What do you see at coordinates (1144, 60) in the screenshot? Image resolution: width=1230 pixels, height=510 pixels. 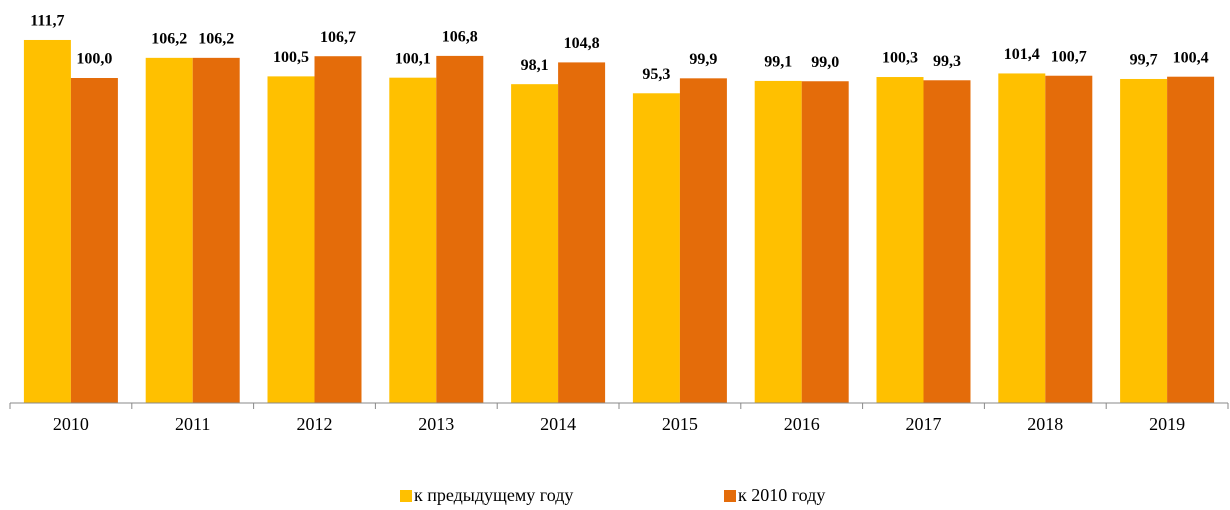 I see `value-label: 99,7` at bounding box center [1144, 60].